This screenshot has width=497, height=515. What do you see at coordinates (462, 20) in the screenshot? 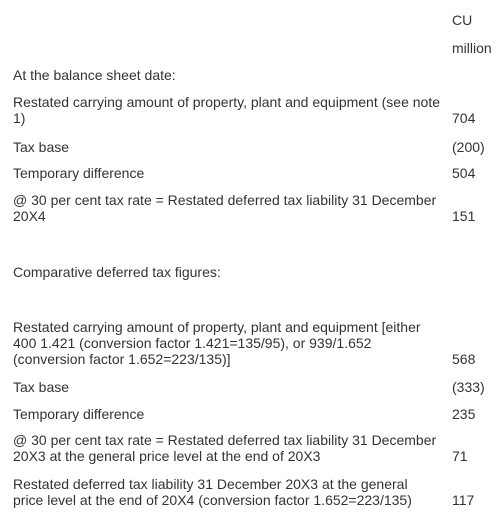
I see `unit-header: CU` at bounding box center [462, 20].